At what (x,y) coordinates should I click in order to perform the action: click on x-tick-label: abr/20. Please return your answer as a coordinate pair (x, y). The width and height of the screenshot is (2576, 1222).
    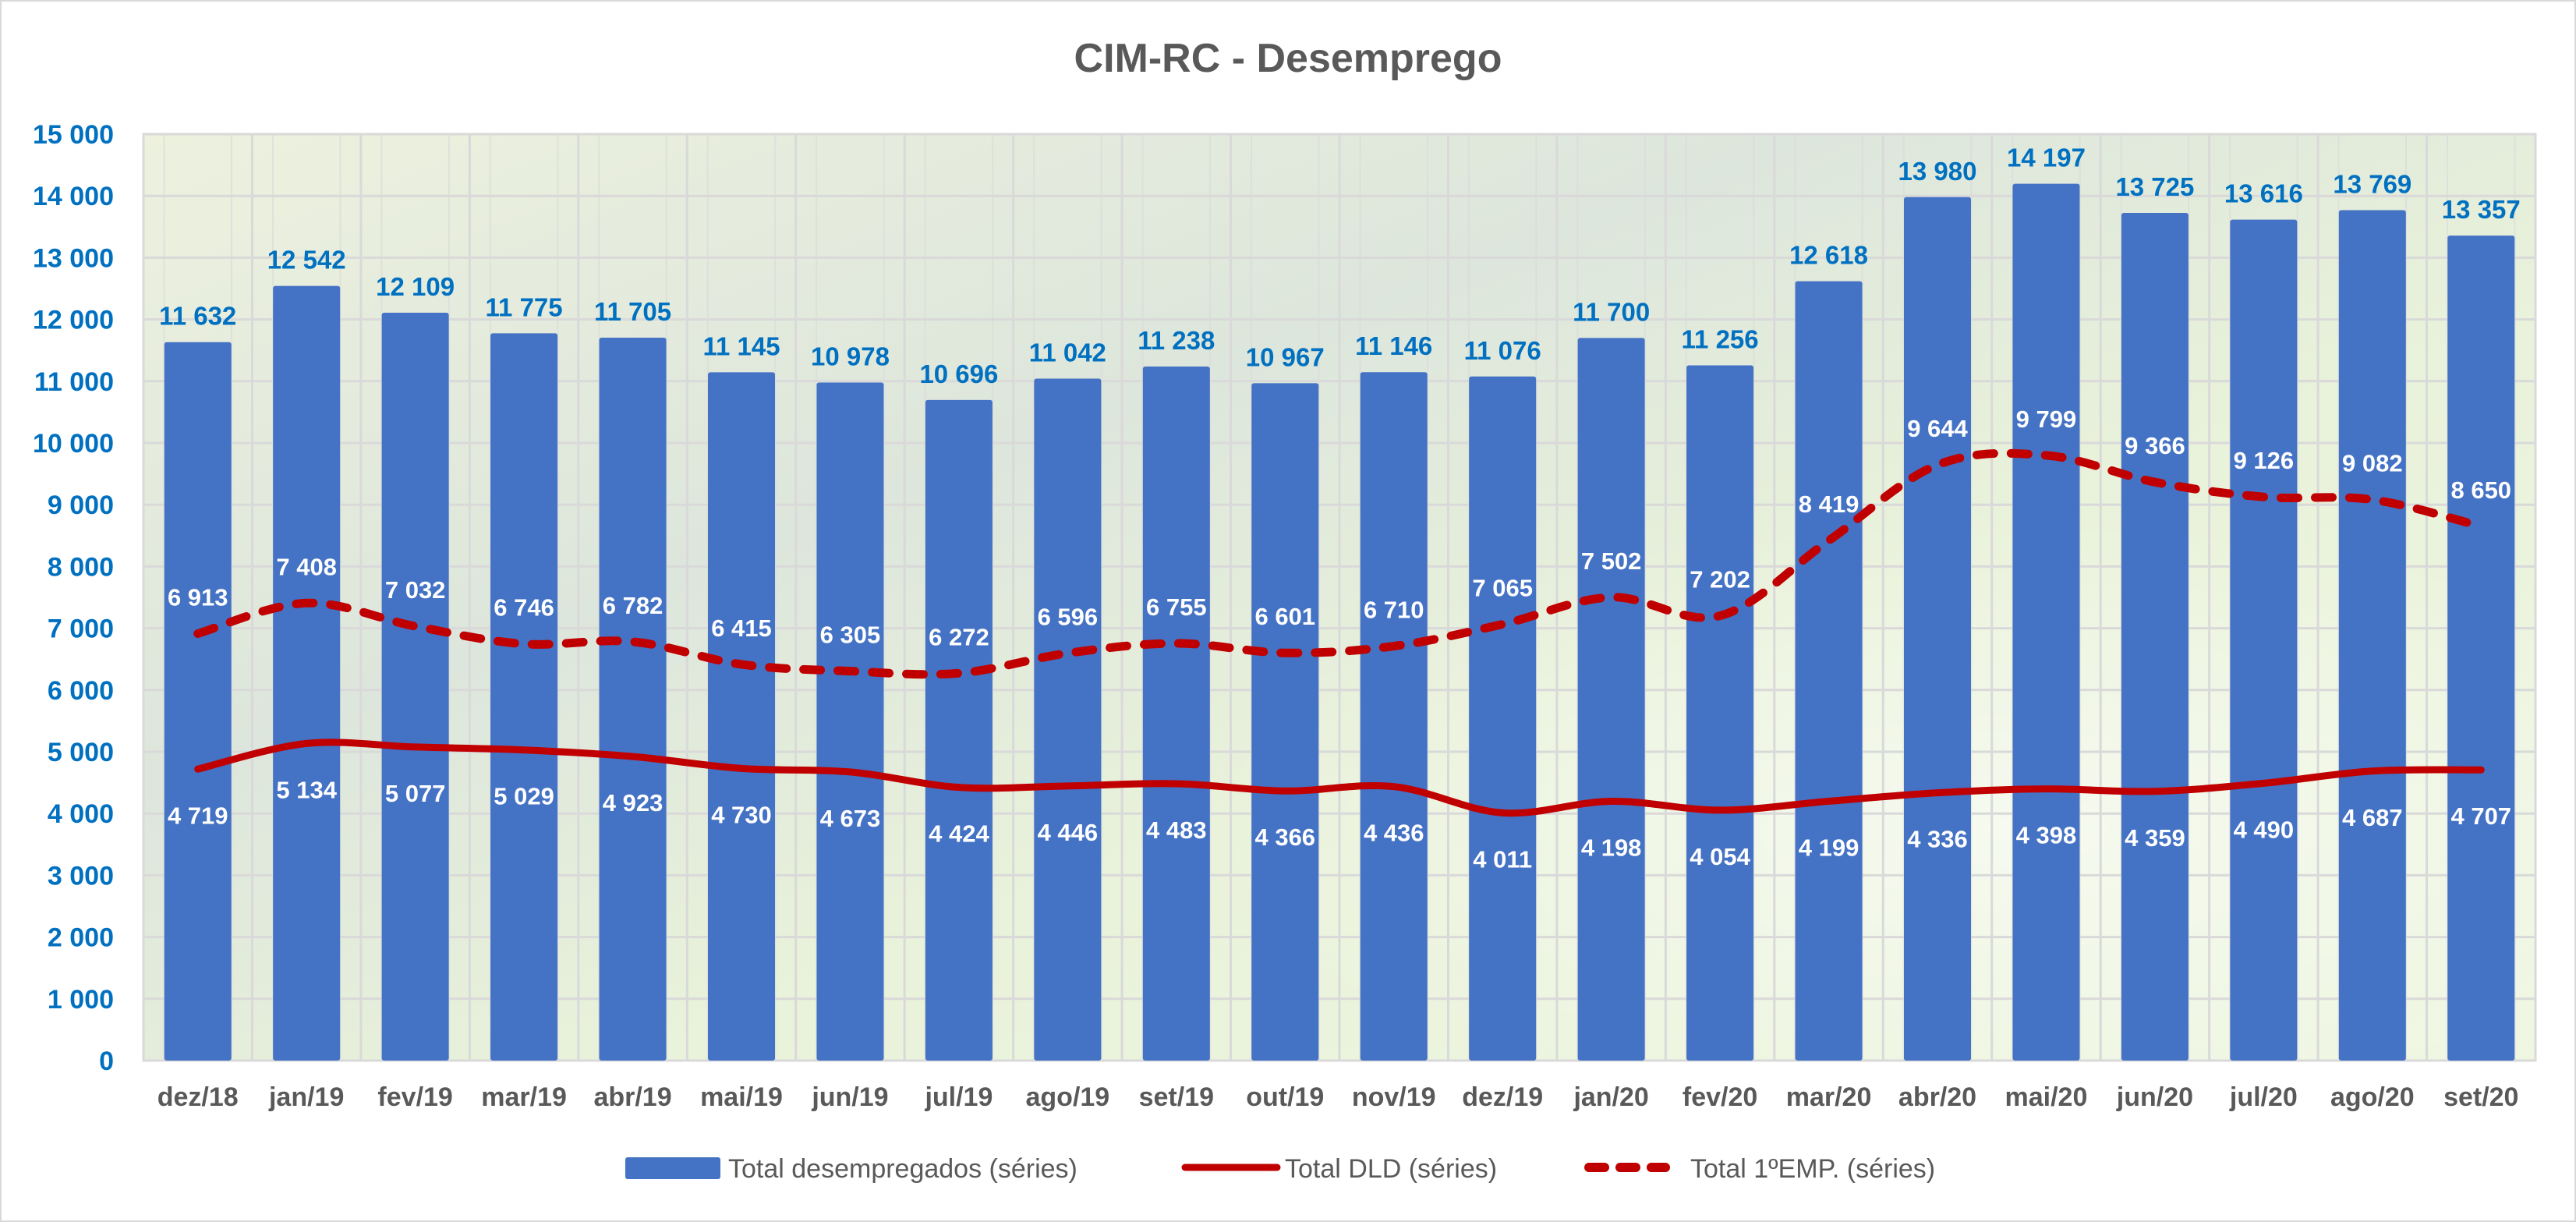
    Looking at the image, I should click on (1937, 1097).